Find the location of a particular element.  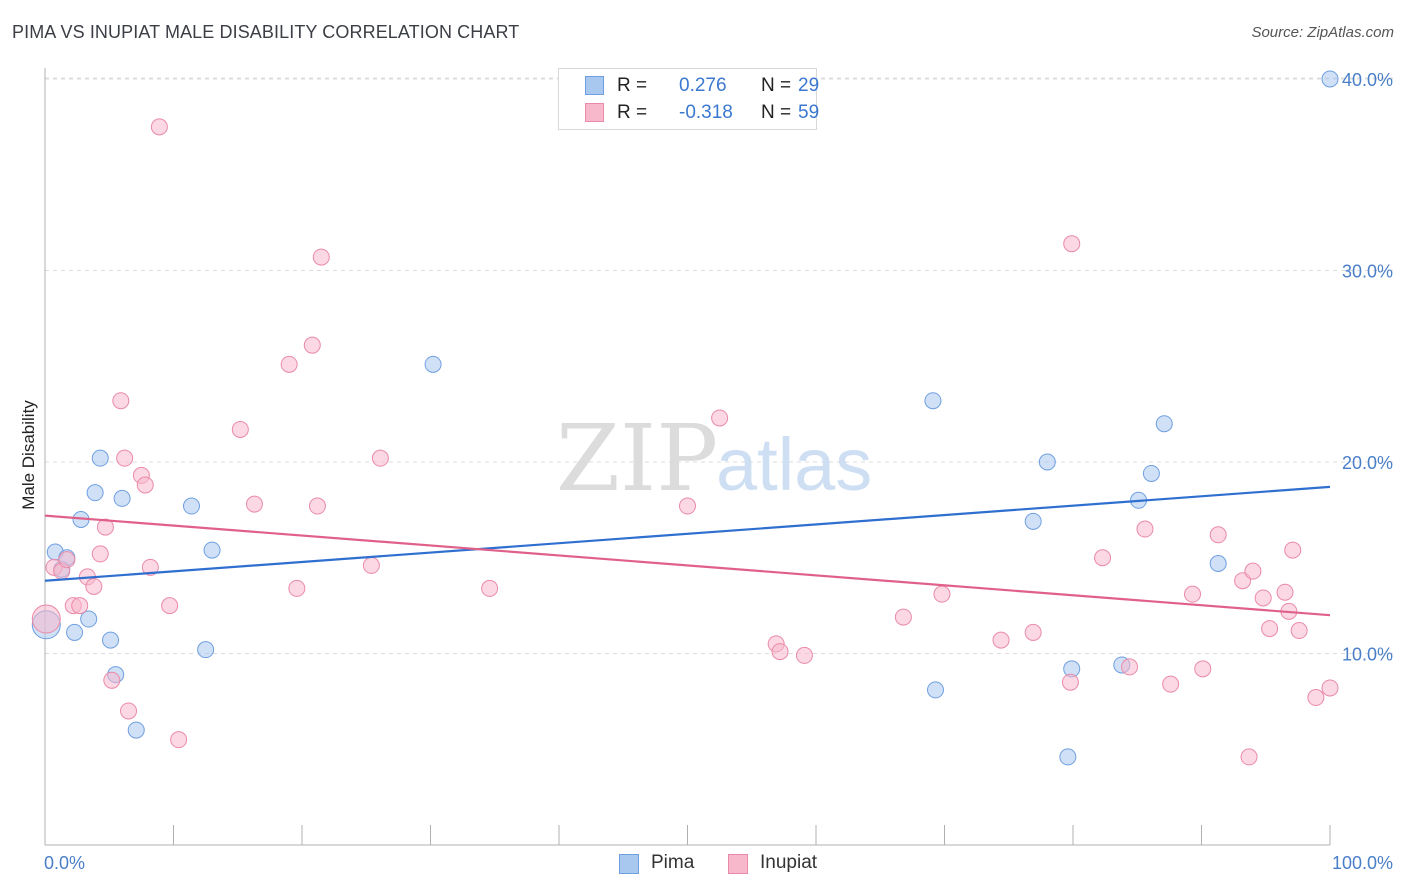

x-tick-label: 0.0% is located at coordinates (64, 863).